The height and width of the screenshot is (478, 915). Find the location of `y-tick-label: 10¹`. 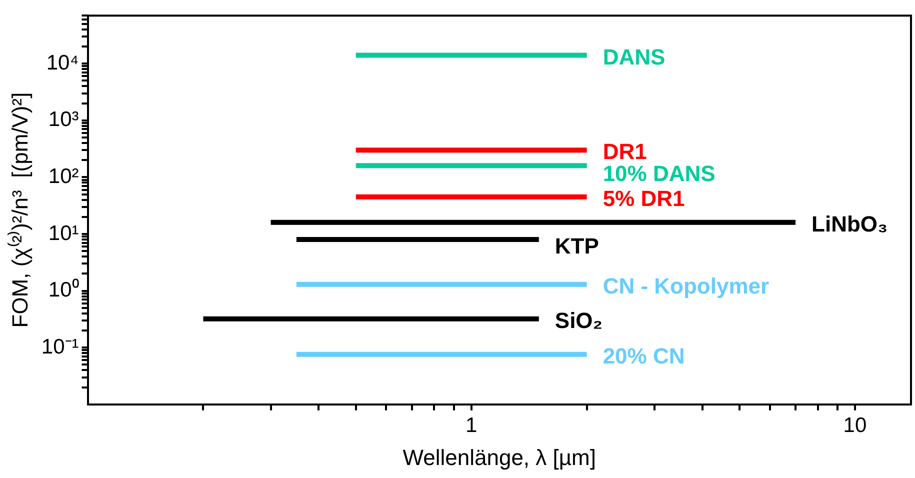

y-tick-label: 10¹ is located at coordinates (63, 233).